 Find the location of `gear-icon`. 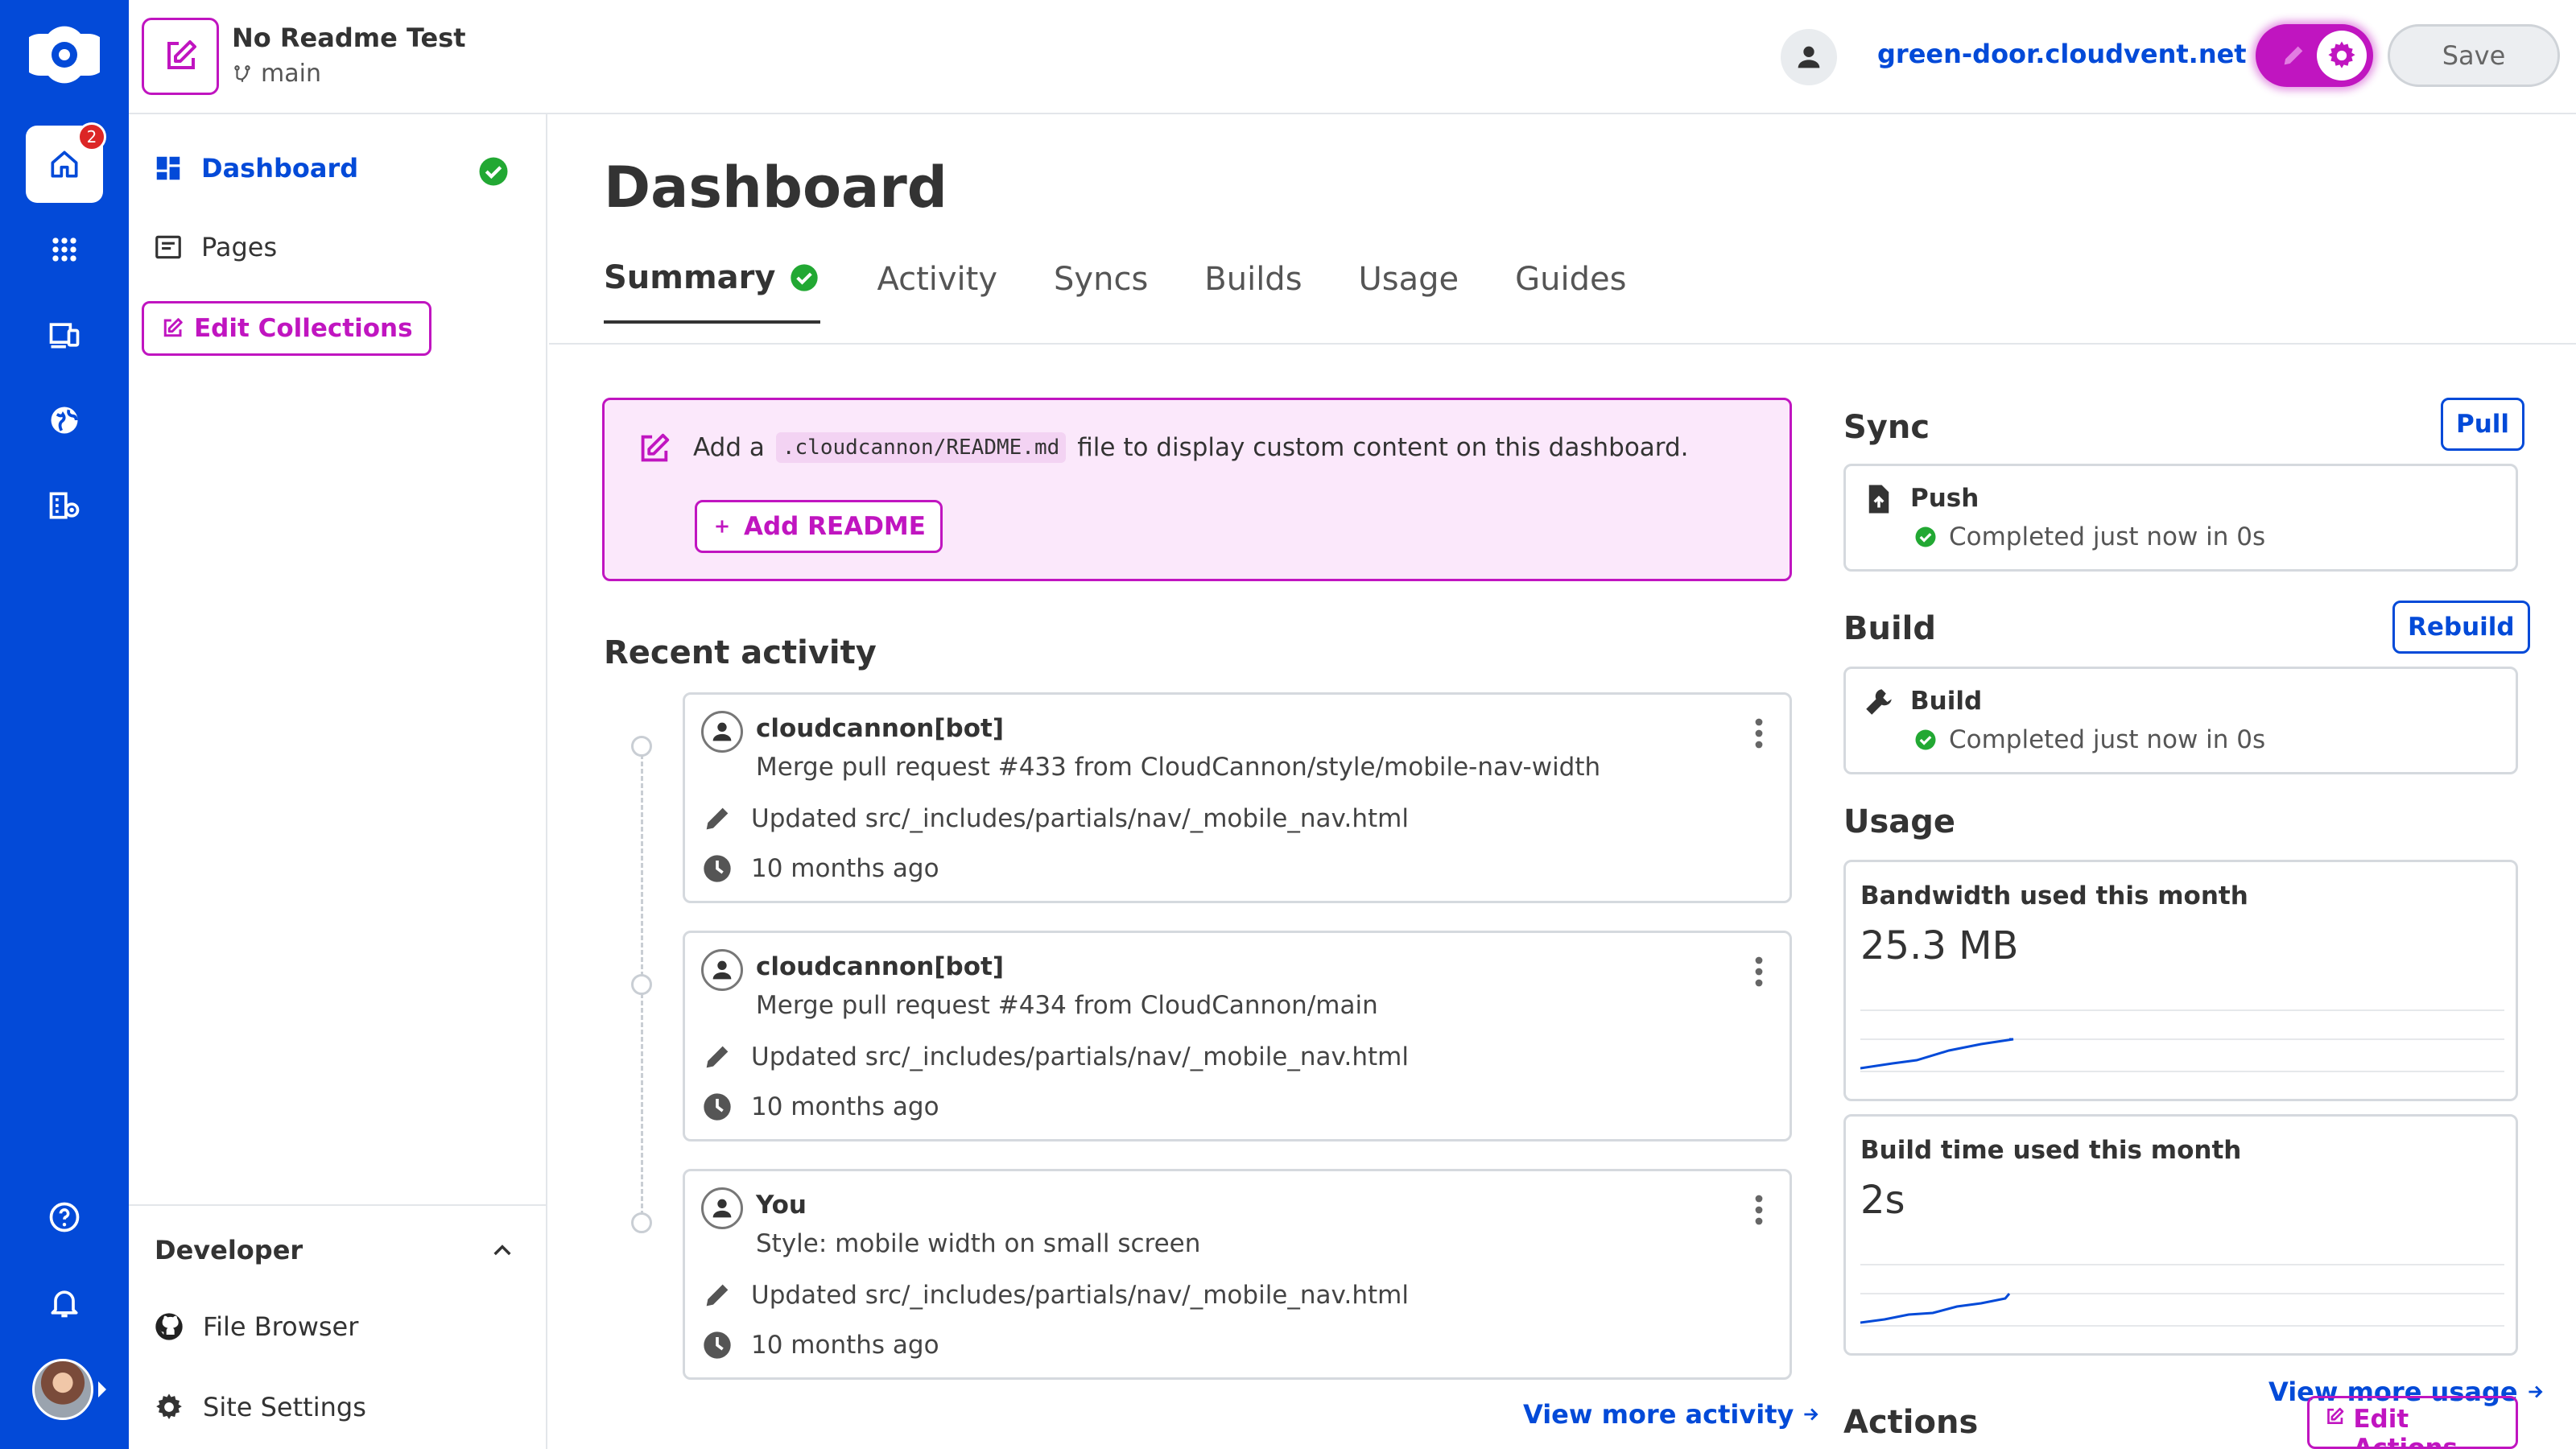

gear-icon is located at coordinates (169, 1406).